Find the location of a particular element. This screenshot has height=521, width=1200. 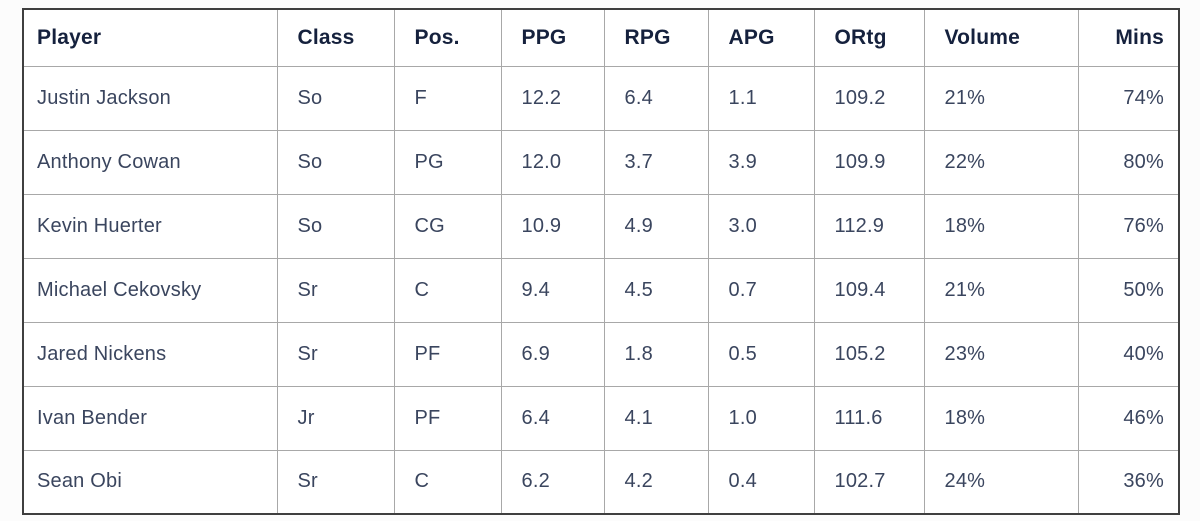

table-header: Player Class Pos. PPG RPG APG ORtg Volume Mins is located at coordinates (601, 37).